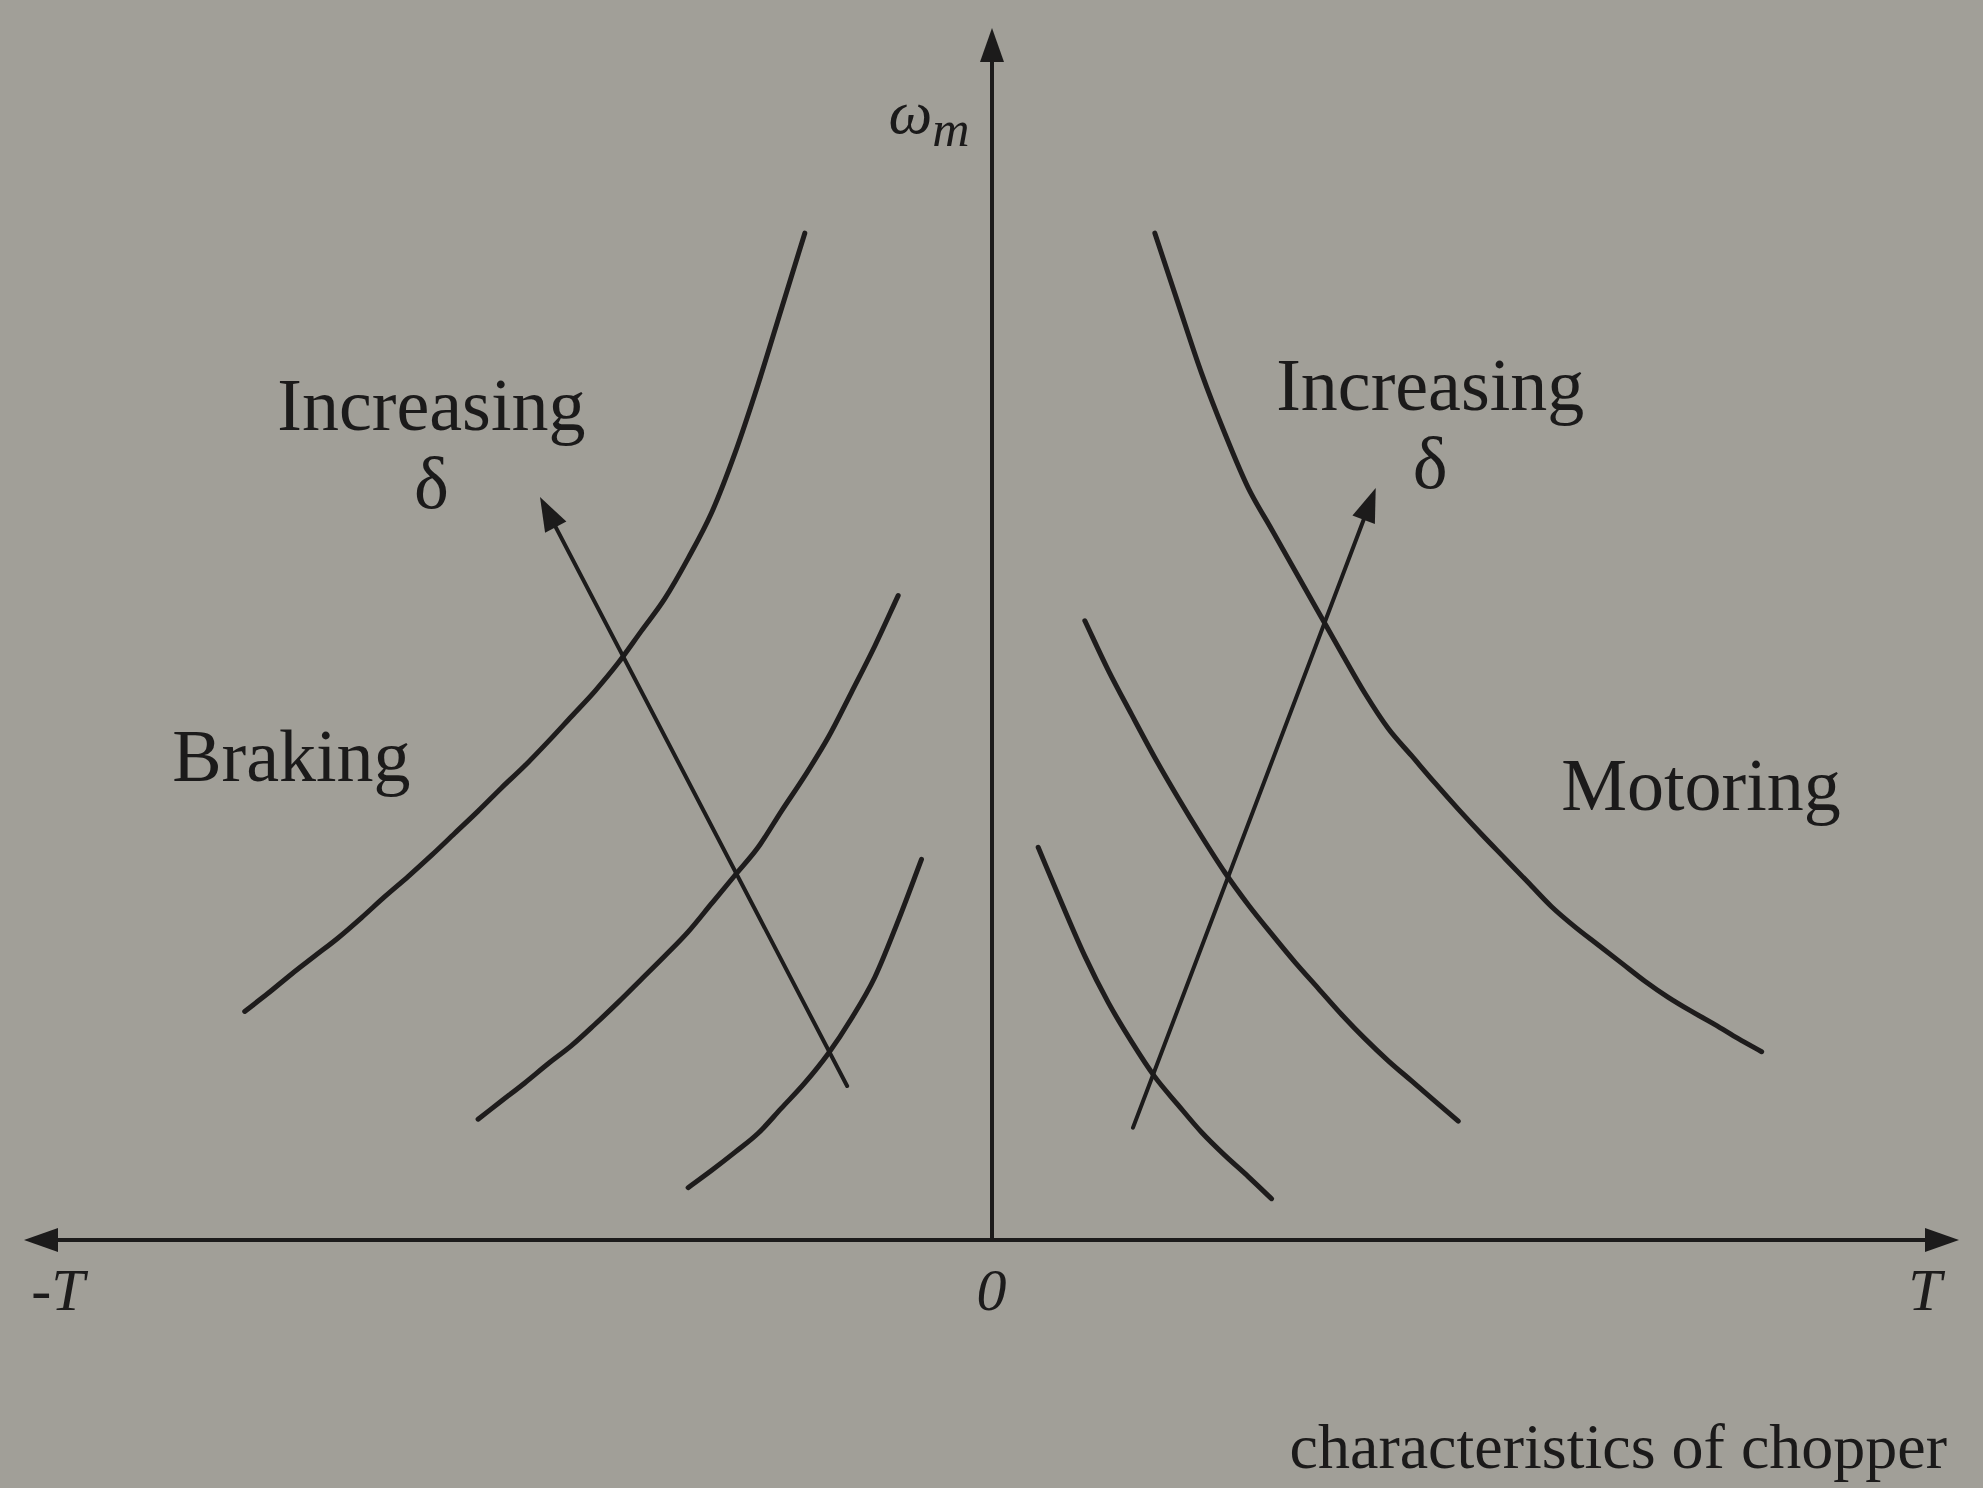  Describe the element at coordinates (1701, 785) in the screenshot. I see `annotation: Motoring` at that location.